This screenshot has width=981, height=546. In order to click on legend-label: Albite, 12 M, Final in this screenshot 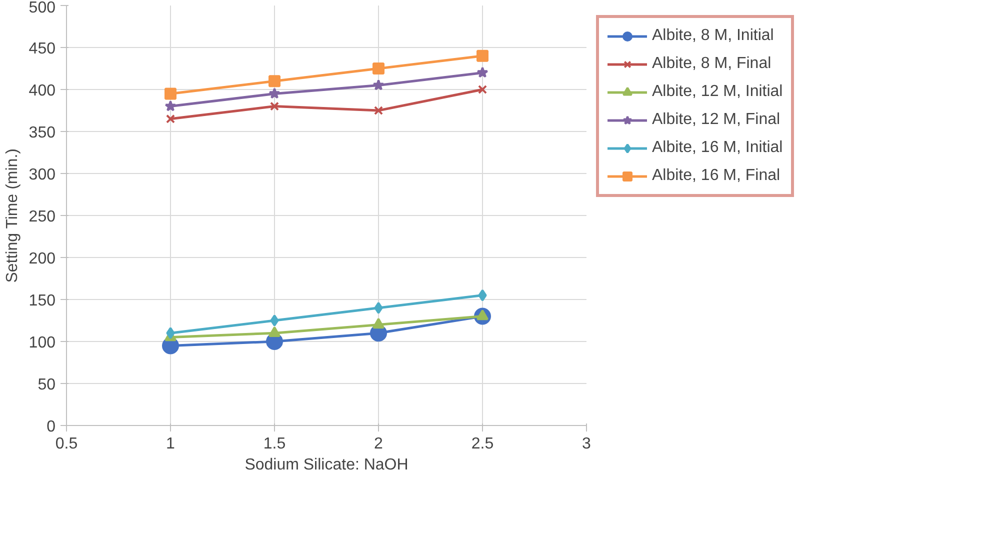, I will do `click(716, 120)`.